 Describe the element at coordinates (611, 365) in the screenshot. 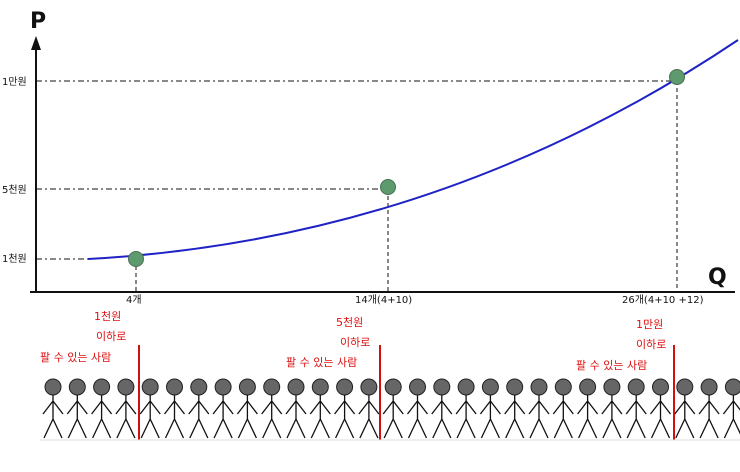

I see `annotation-10000-sellers: 팔 수 있는 사람` at that location.